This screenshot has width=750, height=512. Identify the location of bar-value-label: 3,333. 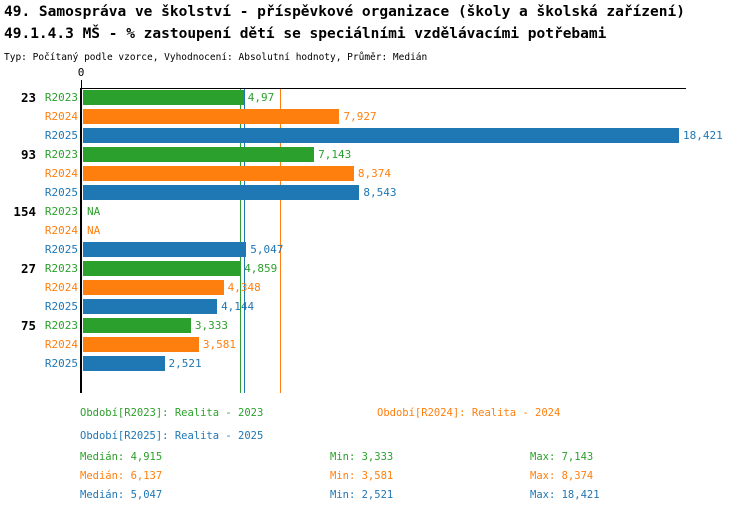
(211, 325).